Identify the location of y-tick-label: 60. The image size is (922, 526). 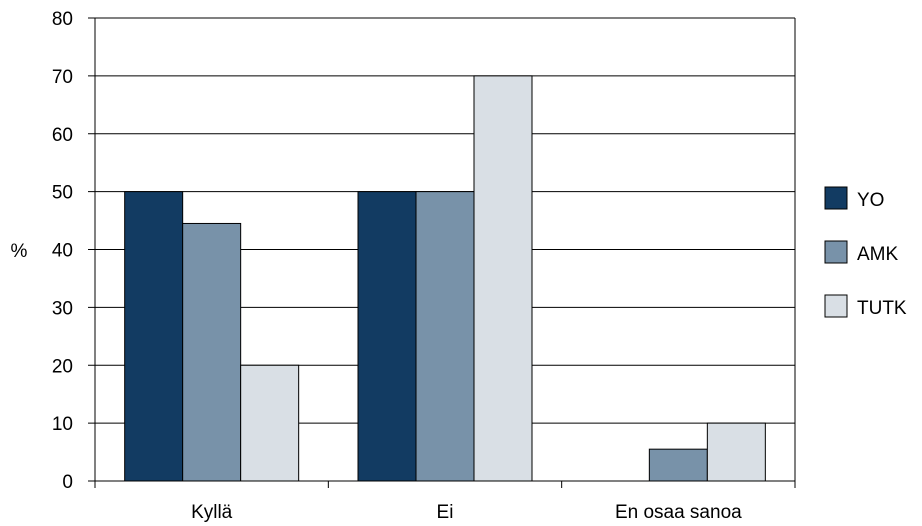
(62, 135).